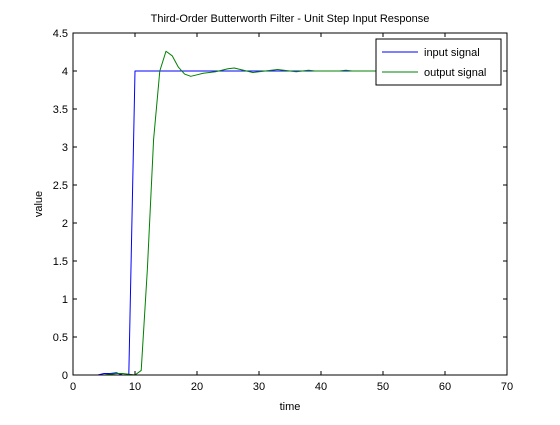 The width and height of the screenshot is (560, 425). What do you see at coordinates (452, 53) in the screenshot?
I see `legend-label-input-signal: input signal` at bounding box center [452, 53].